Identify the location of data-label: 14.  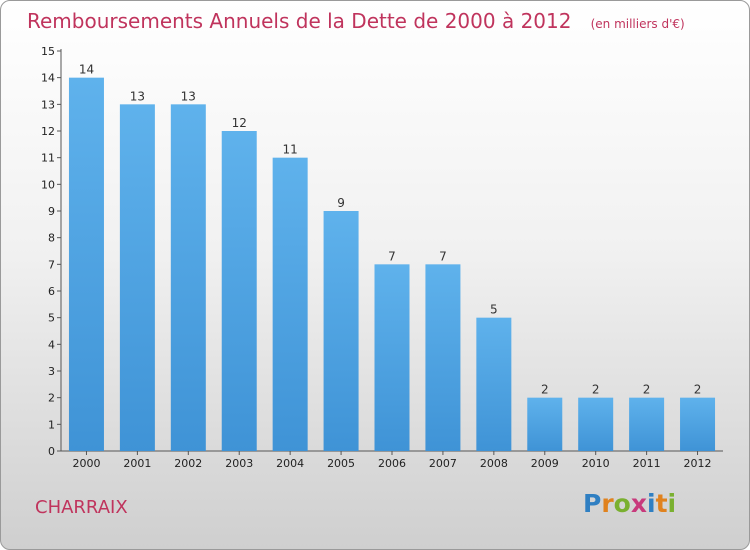
(86, 70).